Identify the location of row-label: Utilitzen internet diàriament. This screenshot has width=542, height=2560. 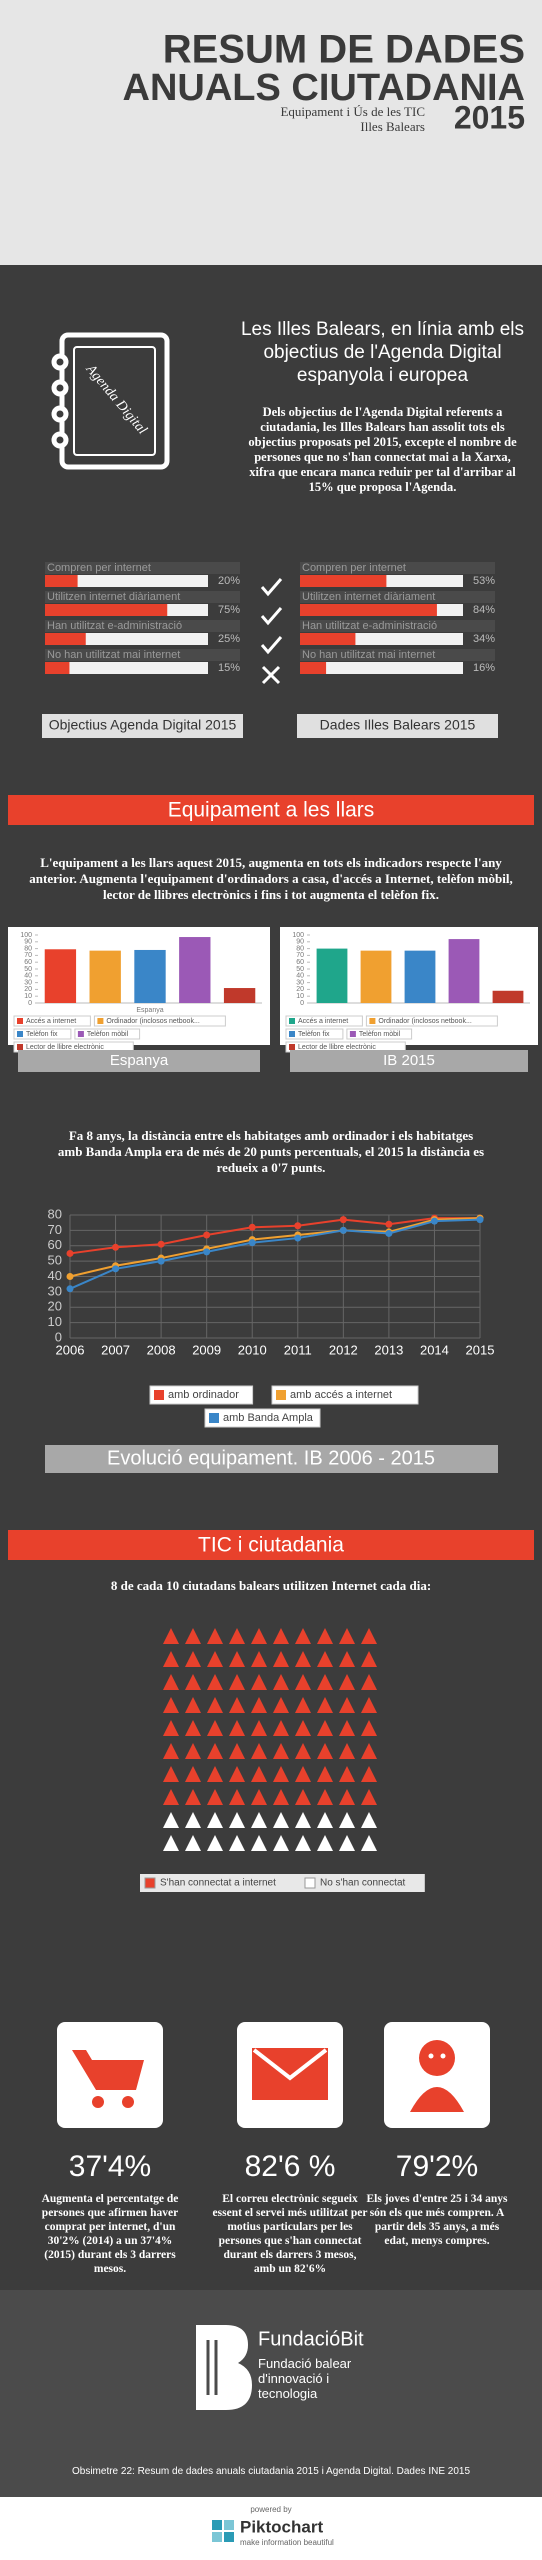
(368, 597).